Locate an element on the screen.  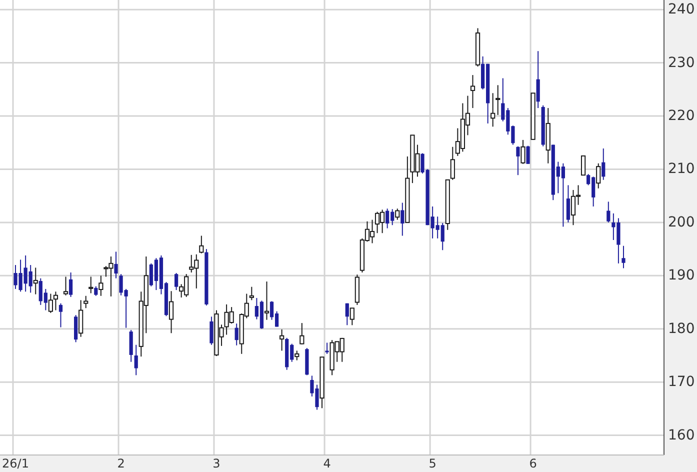
y-tick-label: 240 is located at coordinates (681, 10).